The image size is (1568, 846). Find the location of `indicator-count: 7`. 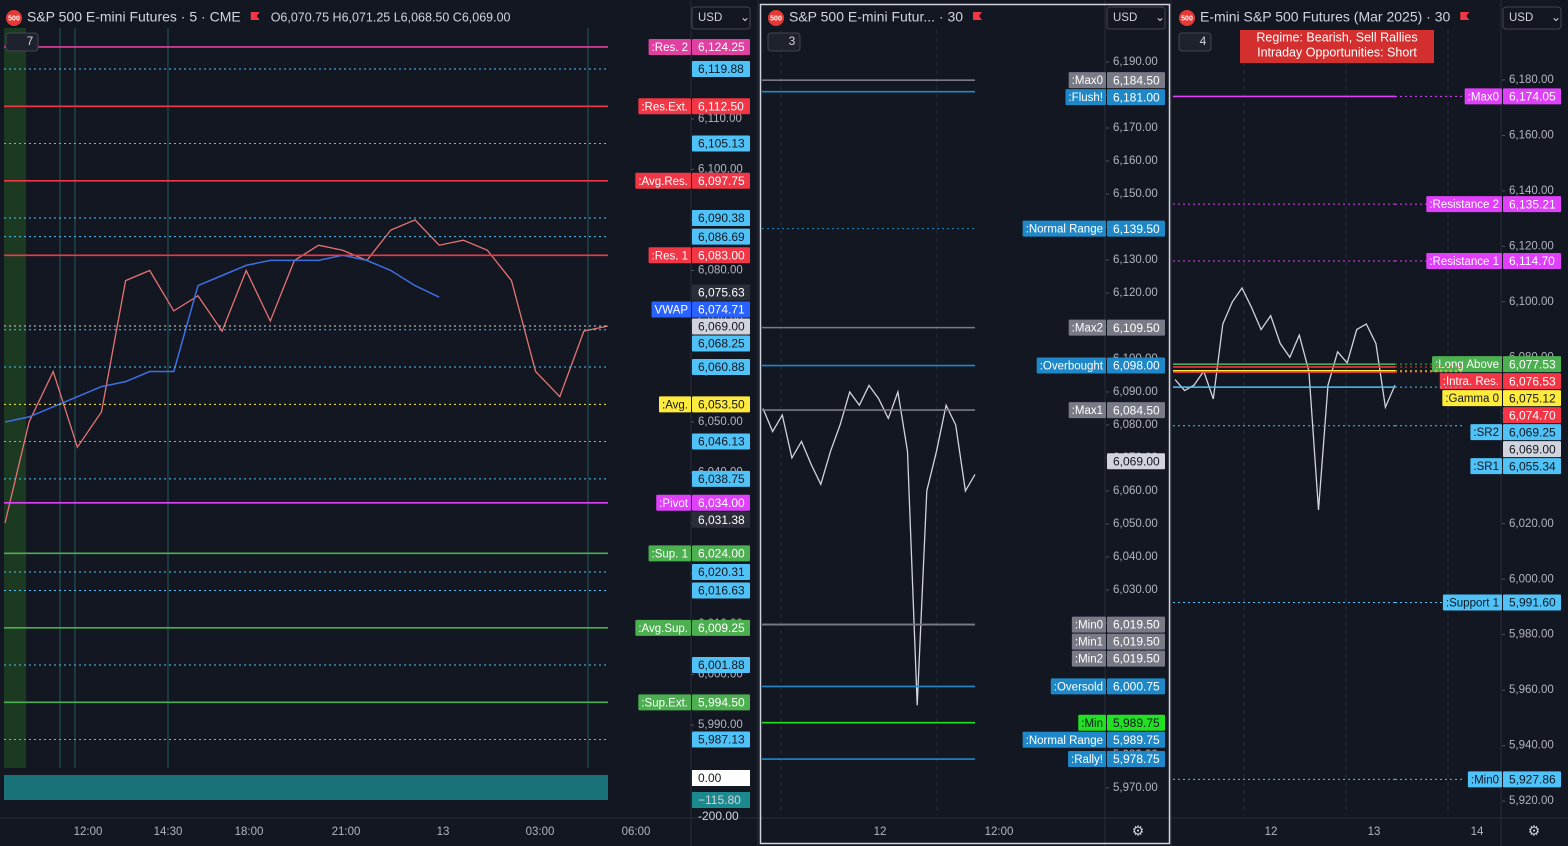

indicator-count: 7 is located at coordinates (30, 41).